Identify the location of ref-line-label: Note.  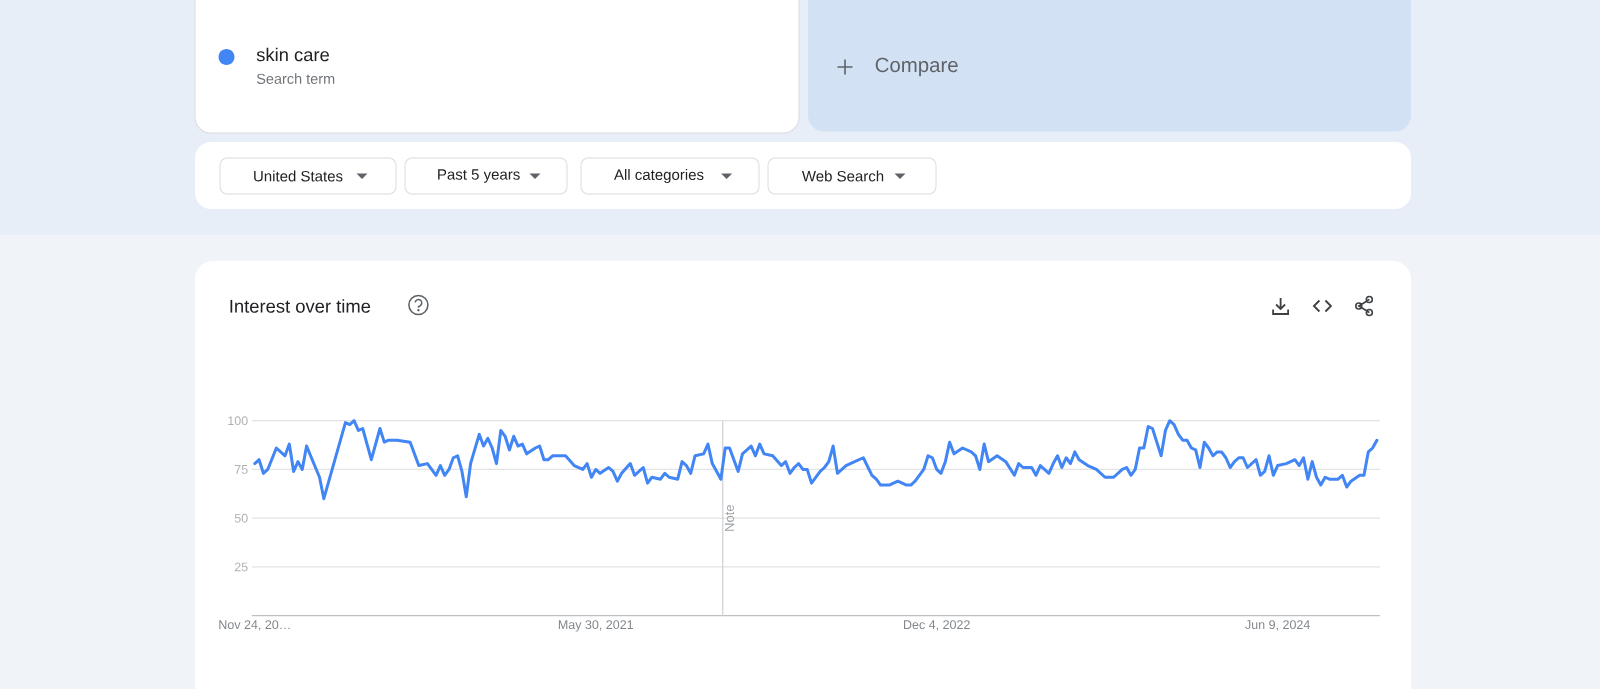
(729, 518).